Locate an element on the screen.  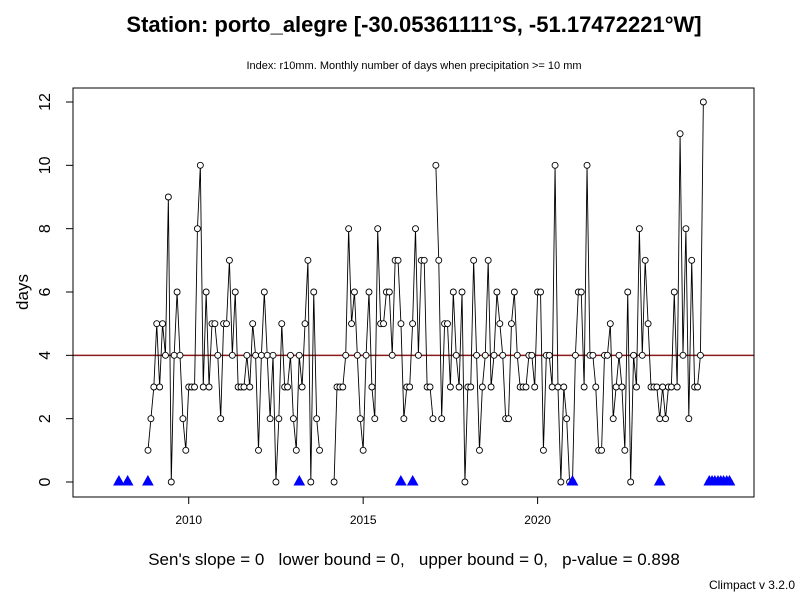
y-tick-label: 6 is located at coordinates (45, 291).